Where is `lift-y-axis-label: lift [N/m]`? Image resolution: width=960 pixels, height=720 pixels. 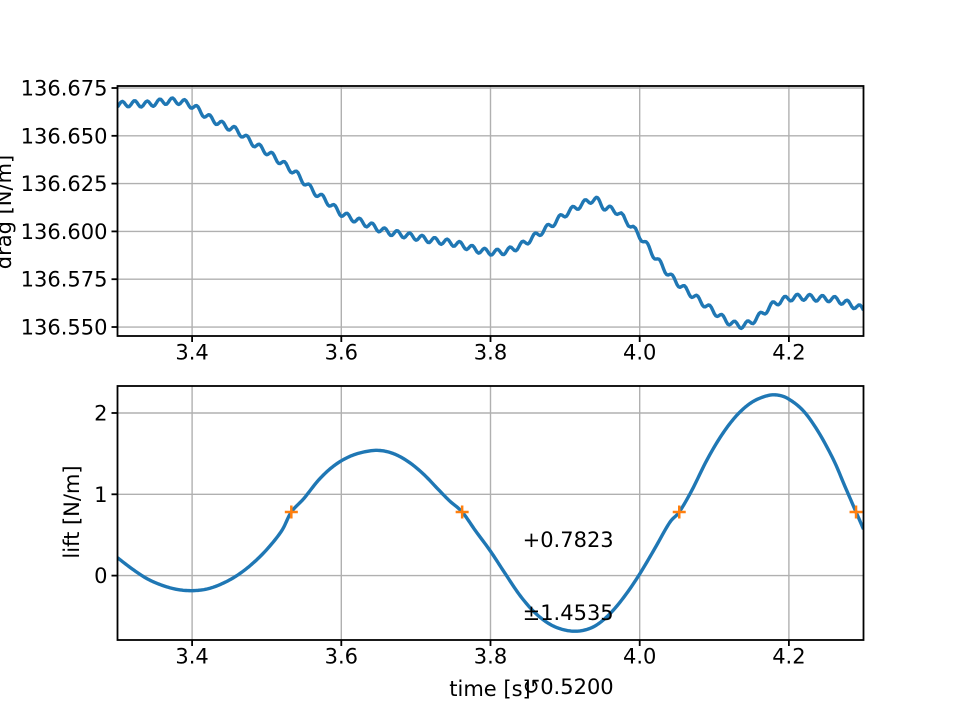 lift-y-axis-label: lift [N/m] is located at coordinates (72, 512).